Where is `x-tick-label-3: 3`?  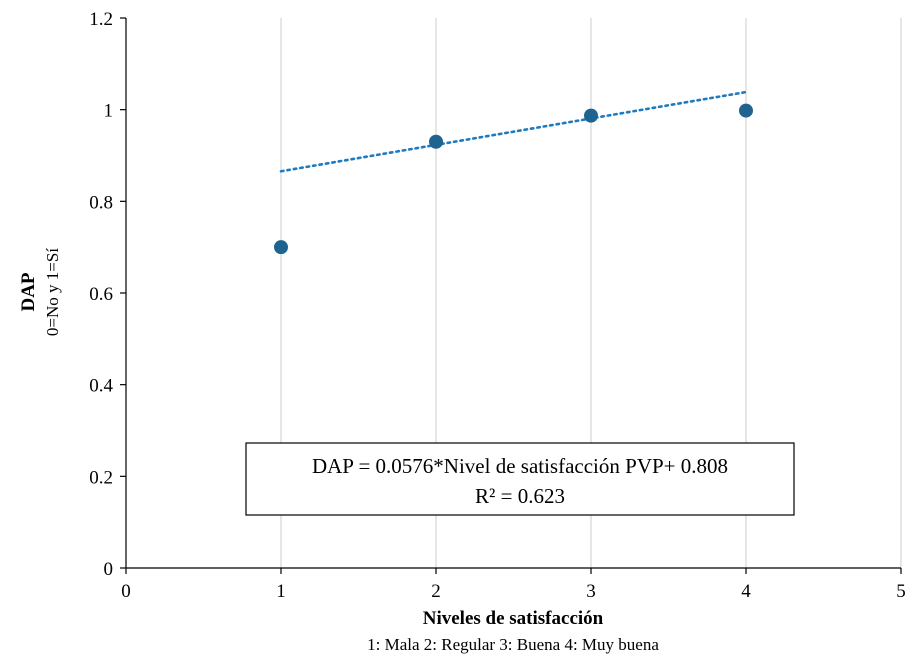 x-tick-label-3: 3 is located at coordinates (591, 591).